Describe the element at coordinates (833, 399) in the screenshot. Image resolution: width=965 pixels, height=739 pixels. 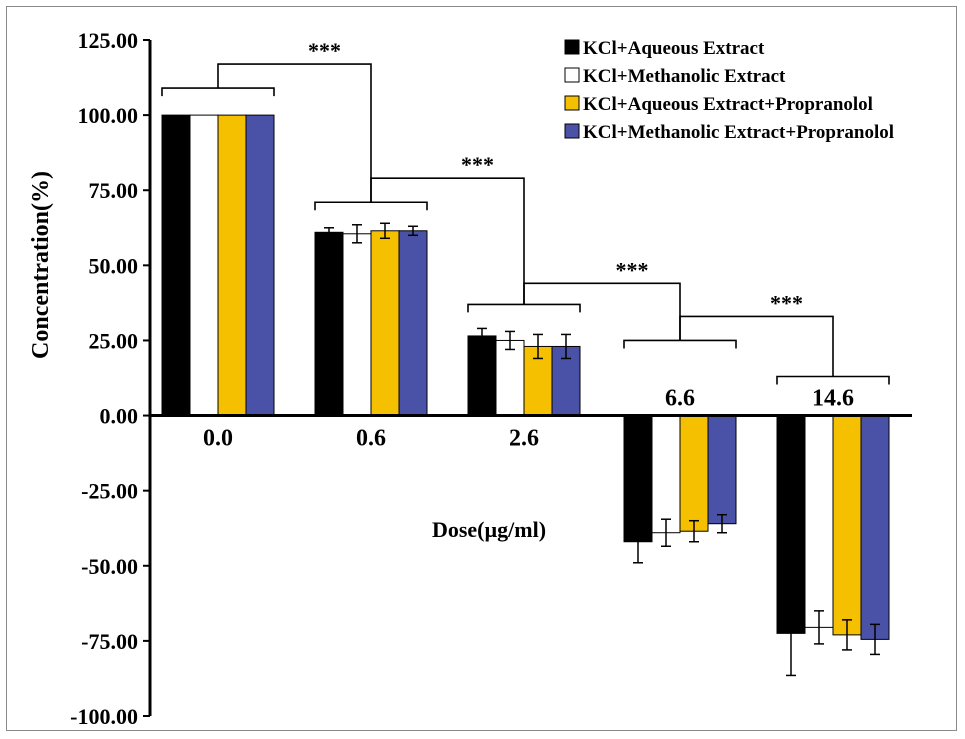
I see `x-category-label: 14.6` at that location.